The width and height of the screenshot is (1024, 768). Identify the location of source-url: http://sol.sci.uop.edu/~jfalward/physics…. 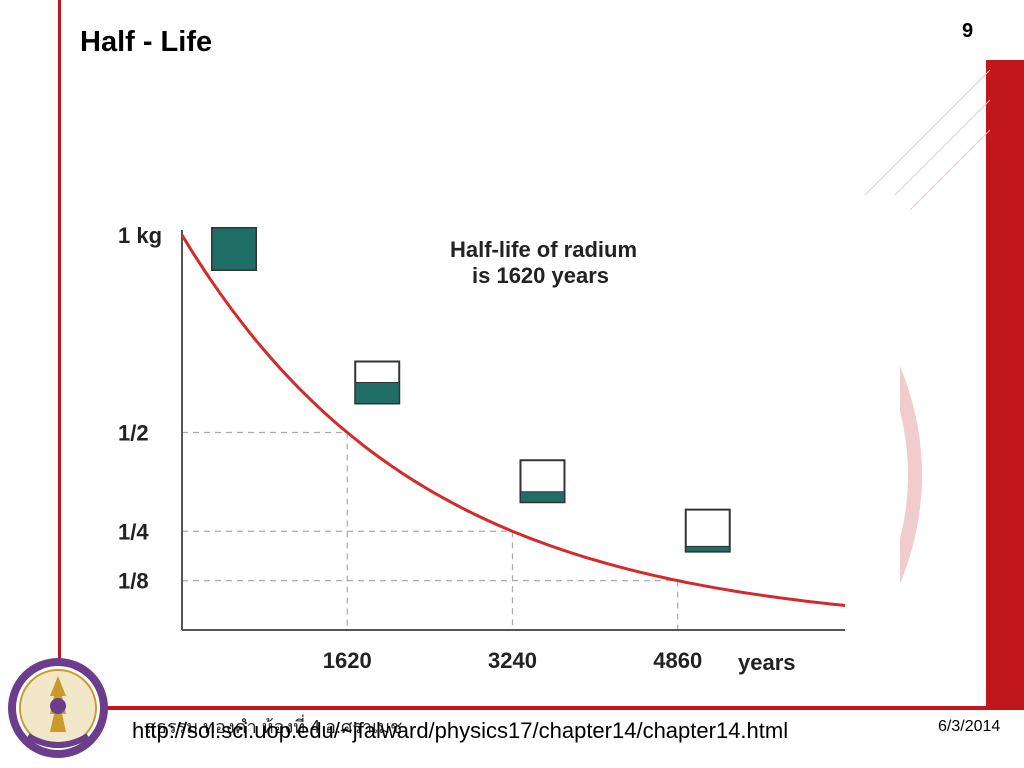
(460, 730).